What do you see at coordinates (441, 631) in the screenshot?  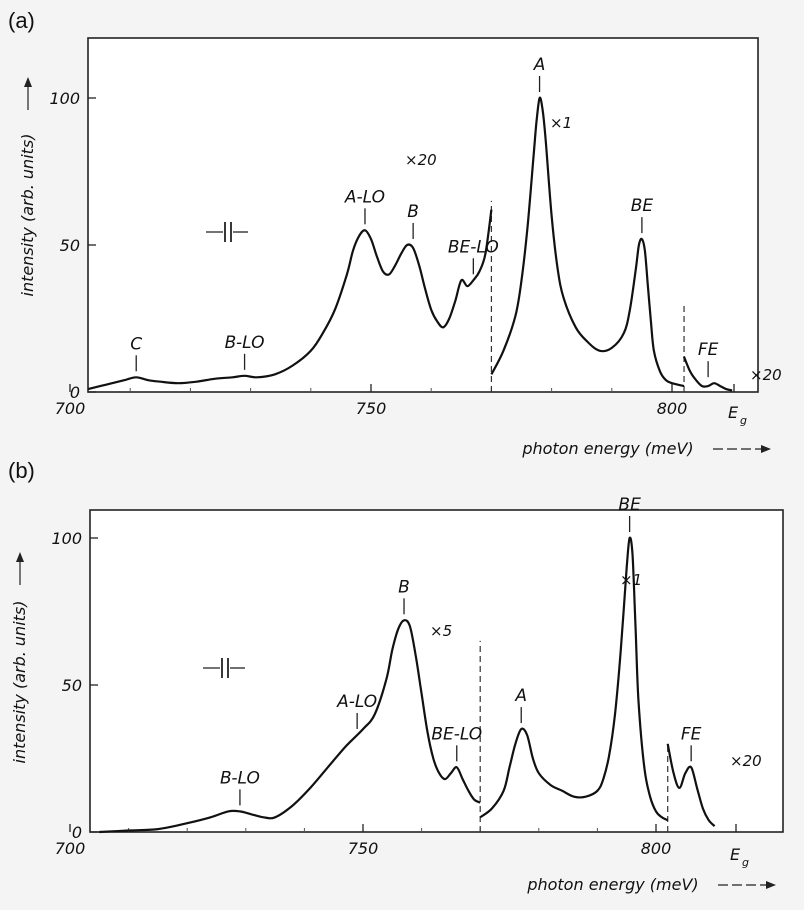 I see `multiplier-label: ×5` at bounding box center [441, 631].